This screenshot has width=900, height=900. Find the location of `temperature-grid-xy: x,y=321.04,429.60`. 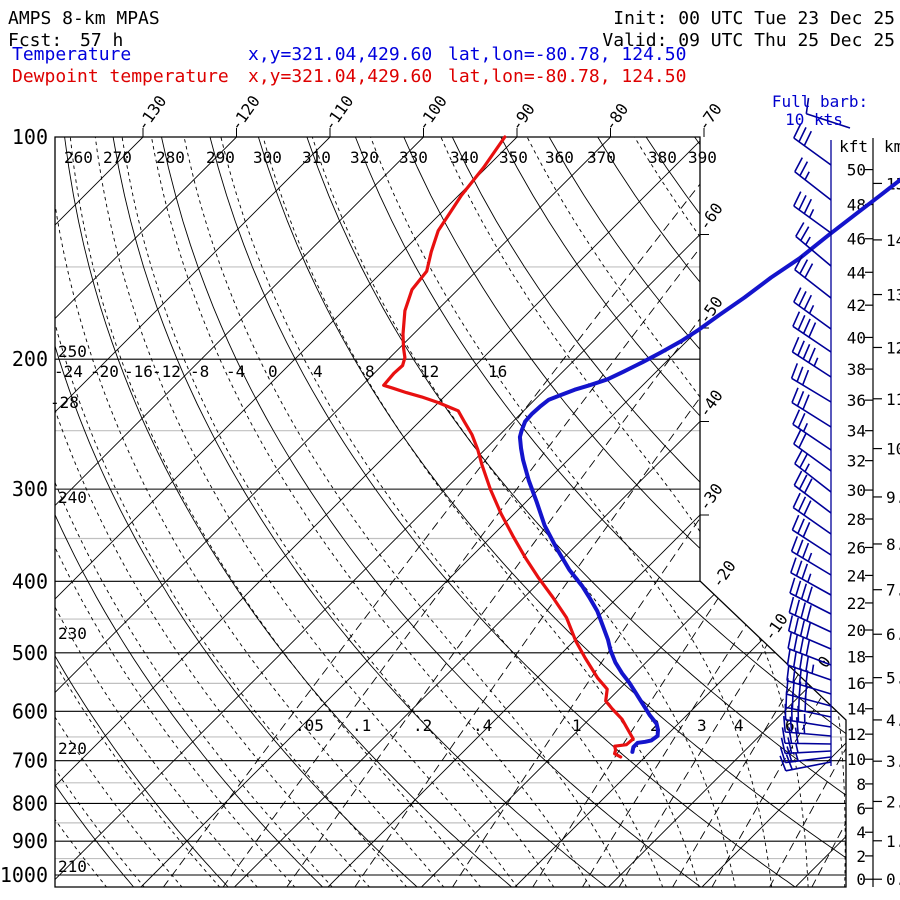

temperature-grid-xy: x,y=321.04,429.60 is located at coordinates (340, 54).